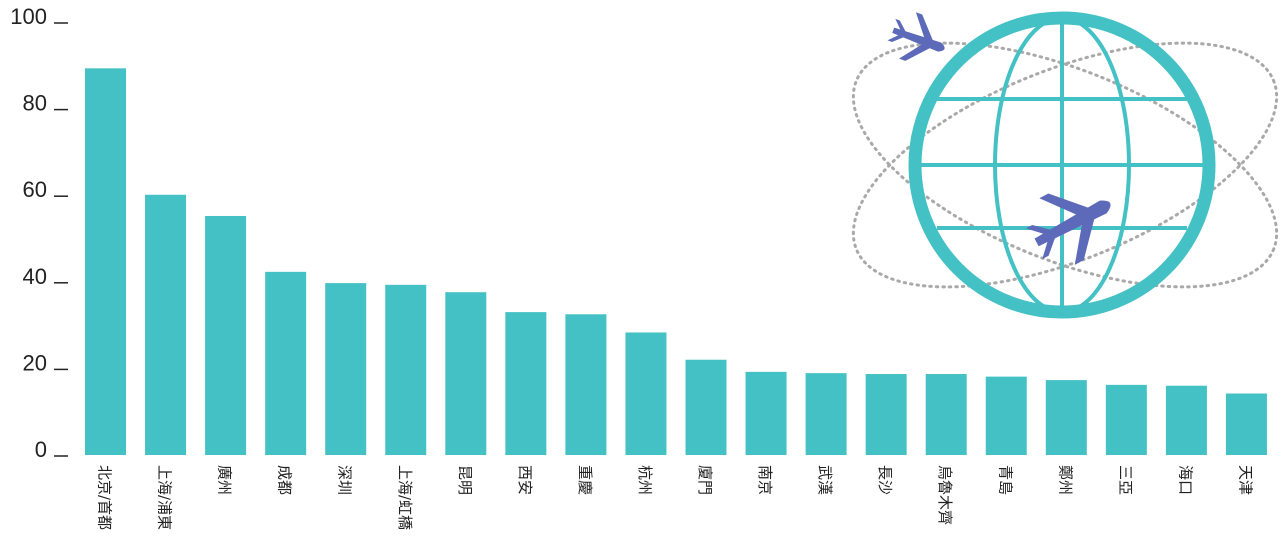  I want to click on x-tick-label: 廣州, so click(225, 480).